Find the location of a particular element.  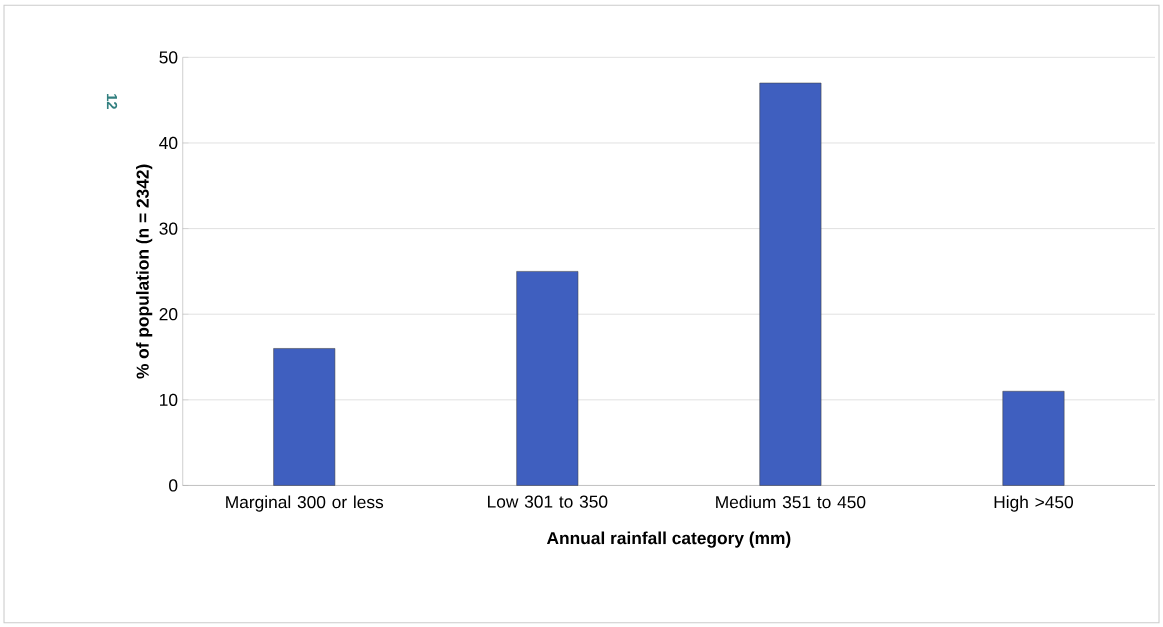

x-tick-label: Medium 351 to 450 is located at coordinates (791, 502).